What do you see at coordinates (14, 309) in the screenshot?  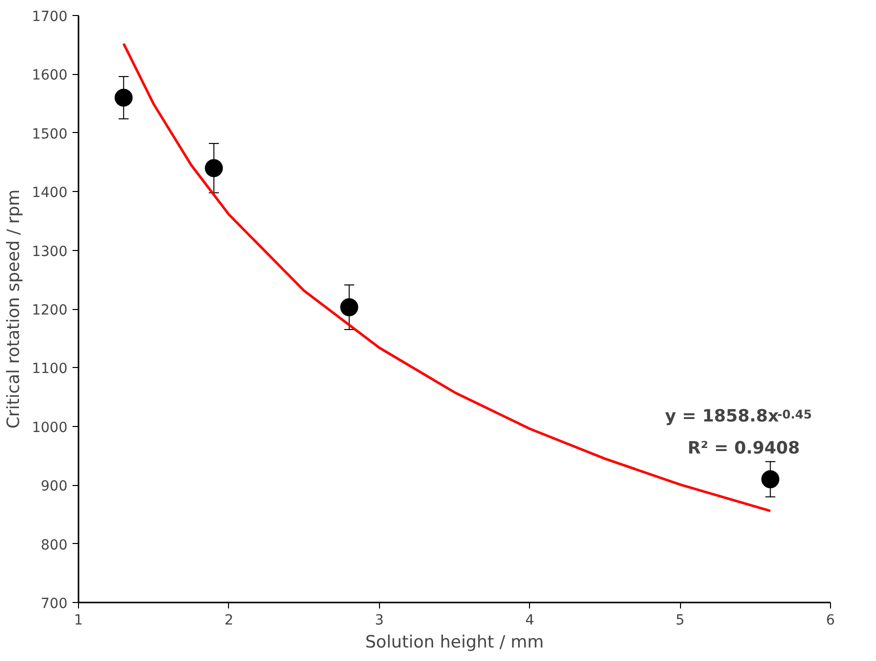 I see `y-axis-title: Critical rotation speed / rpm` at bounding box center [14, 309].